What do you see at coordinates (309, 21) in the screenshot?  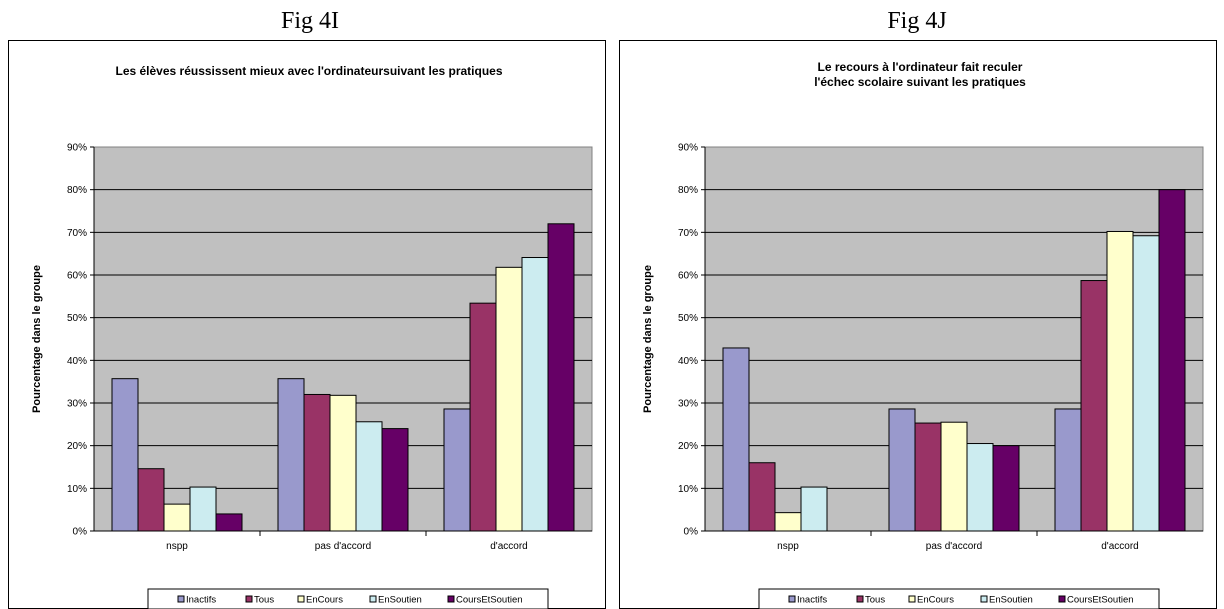 I see `figure-label-4i: Fig 4I` at bounding box center [309, 21].